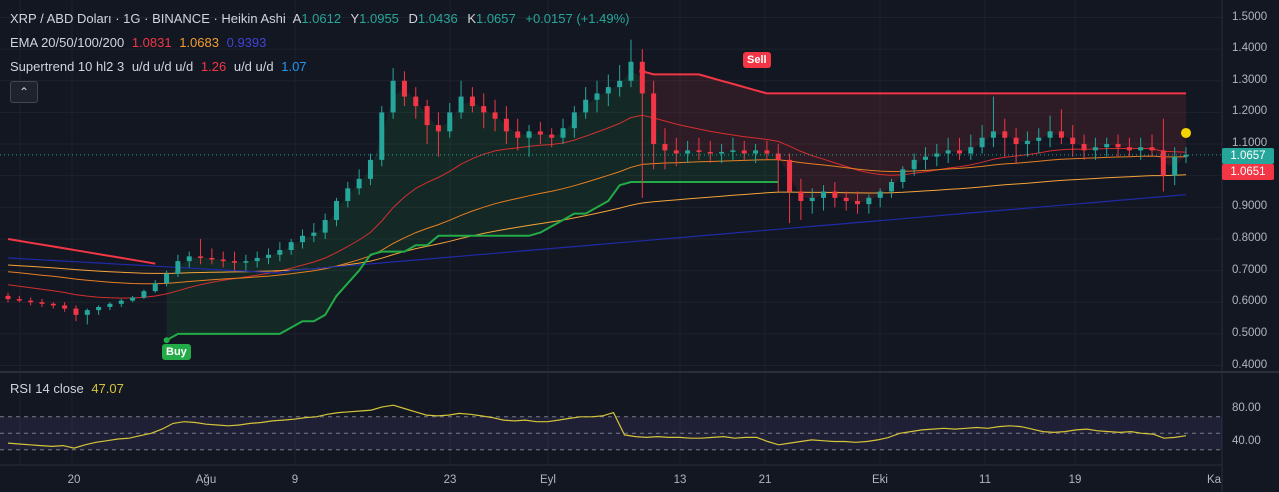 This screenshot has width=1279, height=492. Describe the element at coordinates (253, 66) in the screenshot. I see `supertrend-na-values-2: u/d u/d` at that location.